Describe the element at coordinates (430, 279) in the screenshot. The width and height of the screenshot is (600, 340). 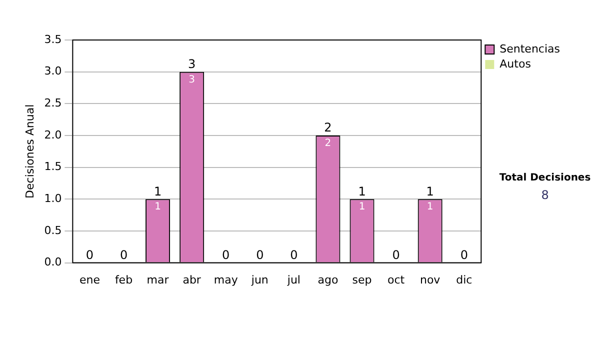
I see `x-tick-label: nov` at that location.